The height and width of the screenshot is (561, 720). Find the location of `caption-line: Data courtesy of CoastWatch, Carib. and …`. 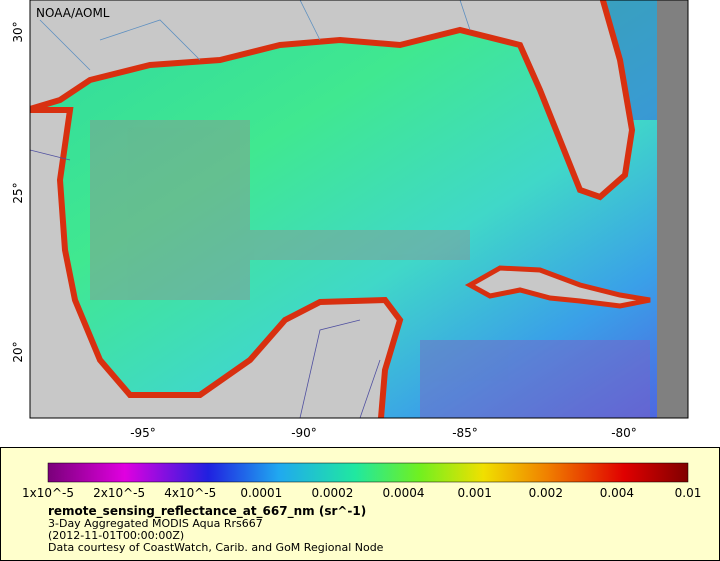

caption-line: Data courtesy of CoastWatch, Carib. and … is located at coordinates (216, 547).